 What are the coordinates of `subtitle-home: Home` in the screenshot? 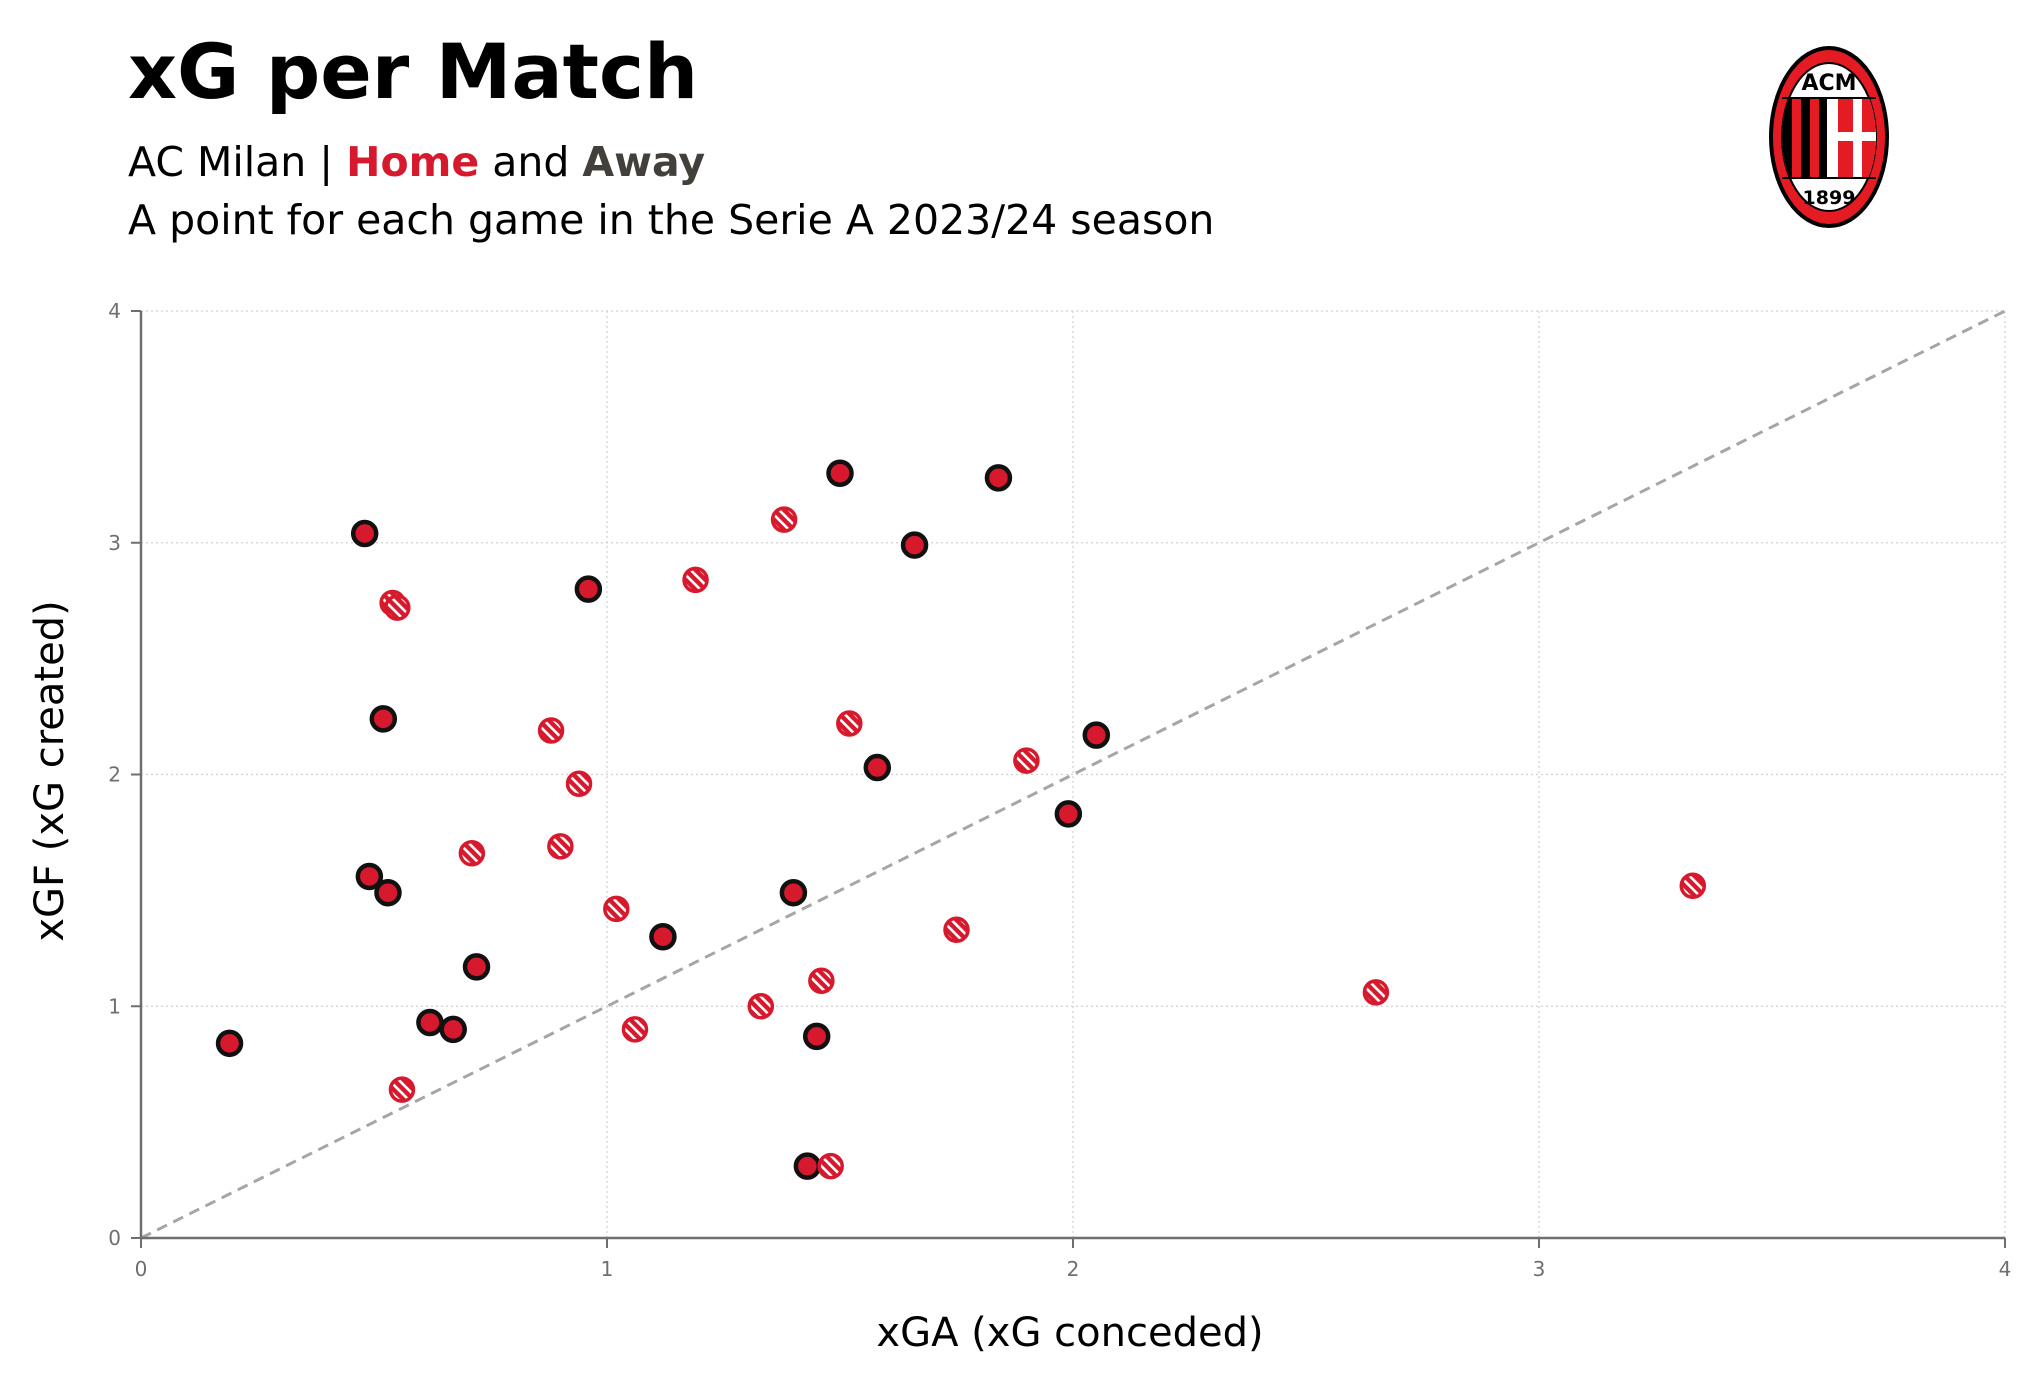 It's located at (413, 162).